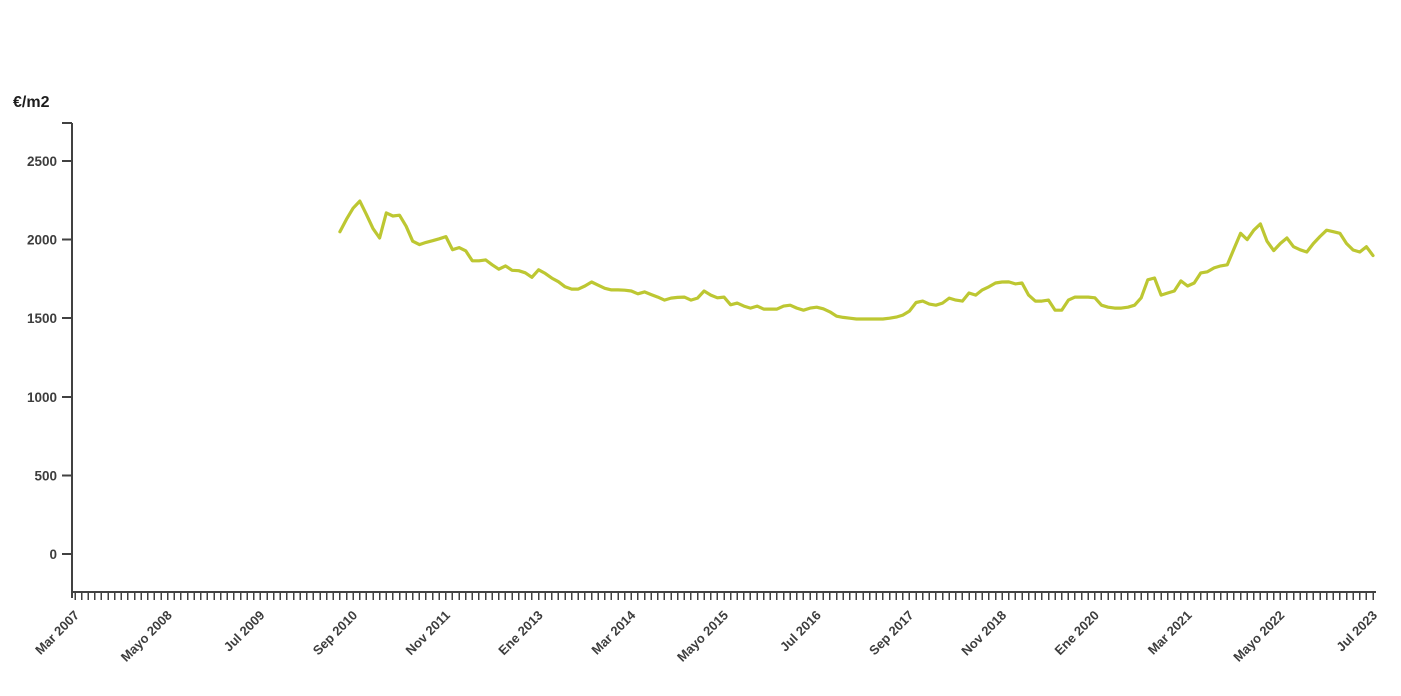 This screenshot has width=1401, height=696. I want to click on x-axis-tick-label: Sep 2010, so click(335, 633).